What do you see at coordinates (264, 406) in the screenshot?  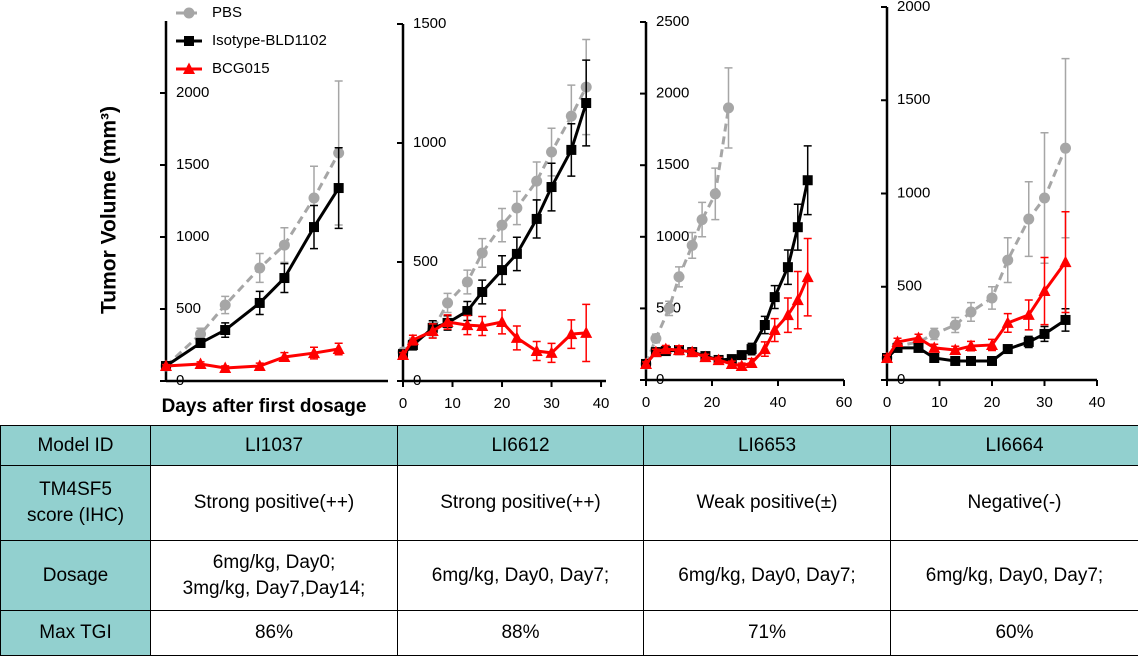 I see `x-axis-label: Days after first dosage` at bounding box center [264, 406].